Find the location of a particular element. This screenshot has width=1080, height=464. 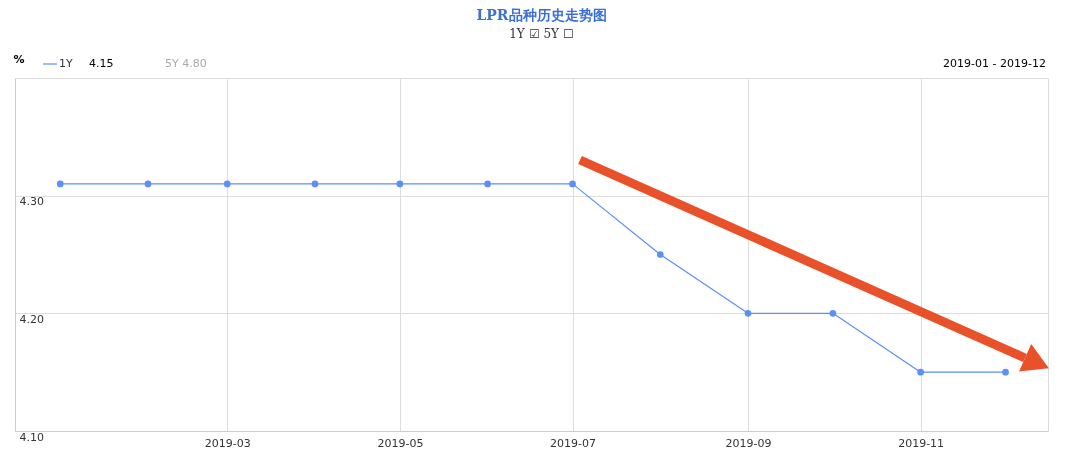

y-axis-title: % is located at coordinates (19, 59).